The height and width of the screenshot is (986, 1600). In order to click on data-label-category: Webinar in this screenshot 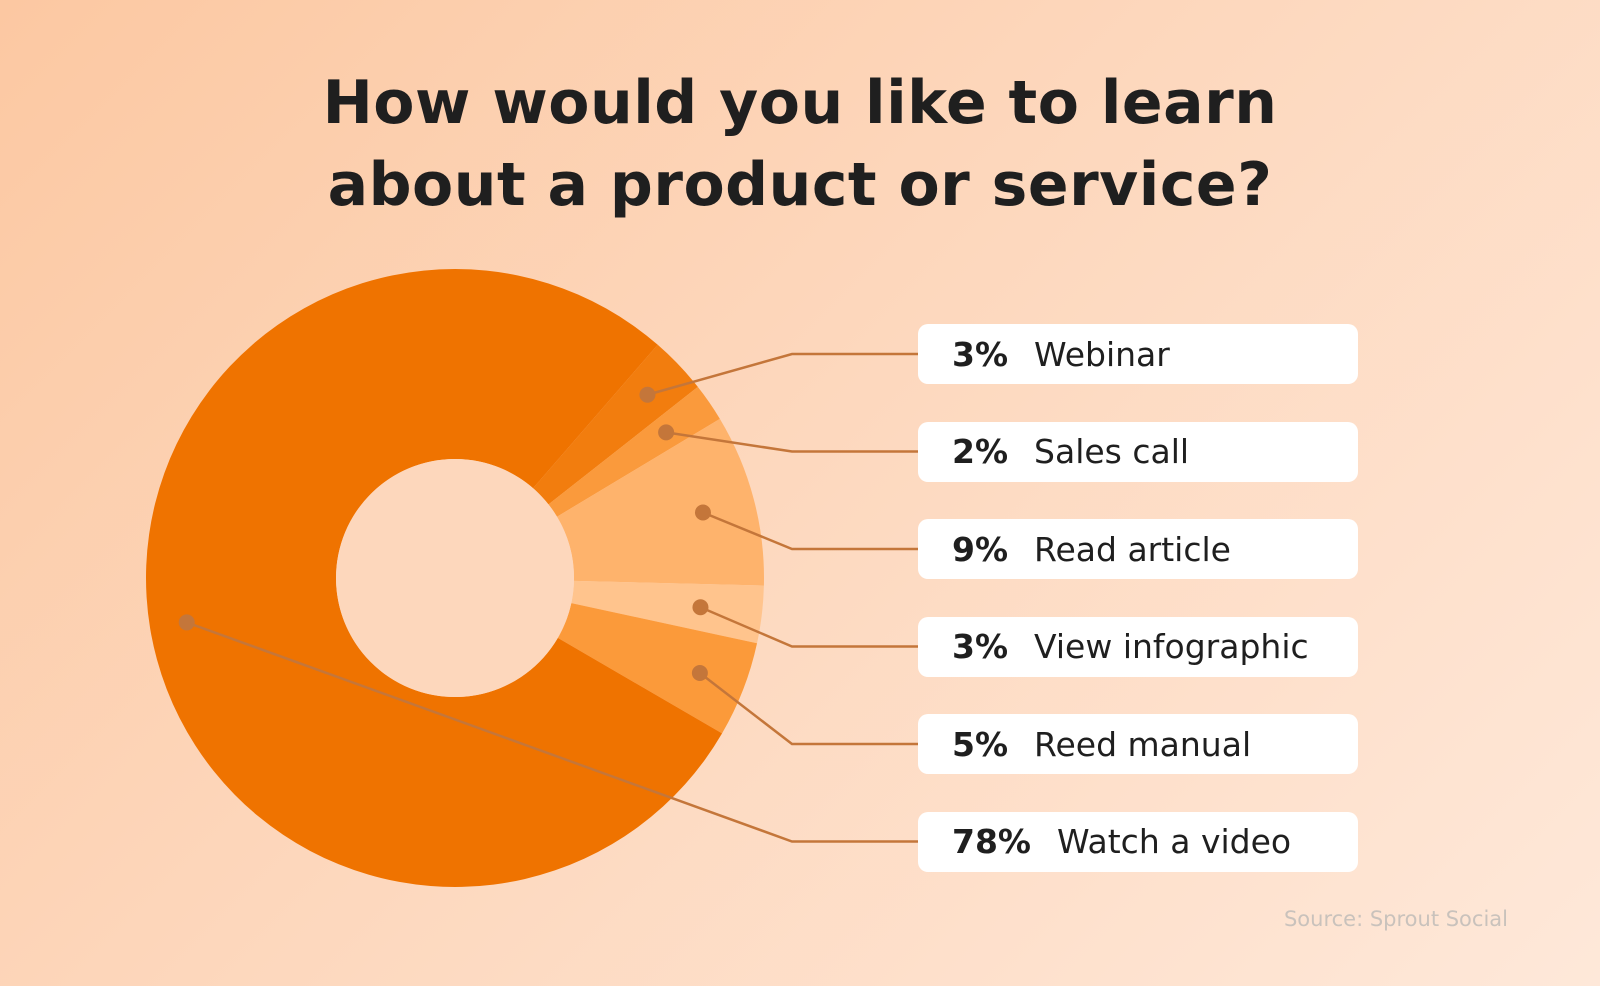, I will do `click(1102, 354)`.